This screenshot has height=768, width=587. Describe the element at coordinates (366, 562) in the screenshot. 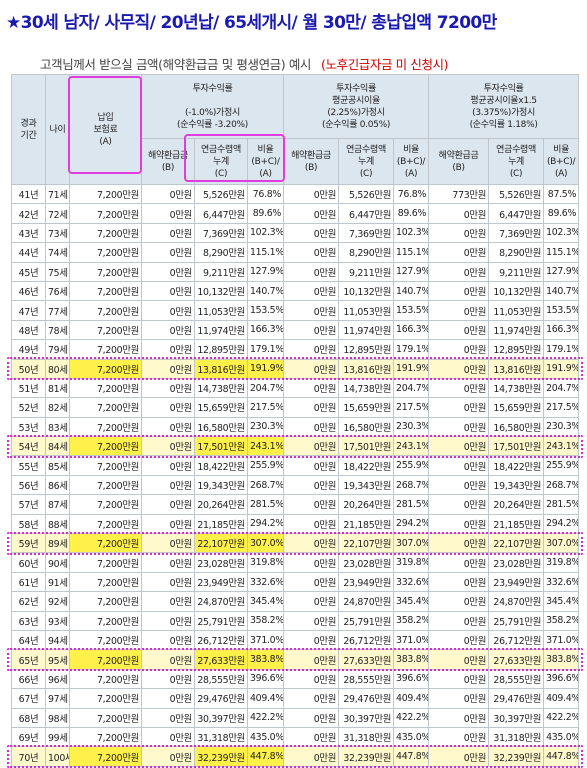

I see `cell-annuity: 23,028만원` at that location.